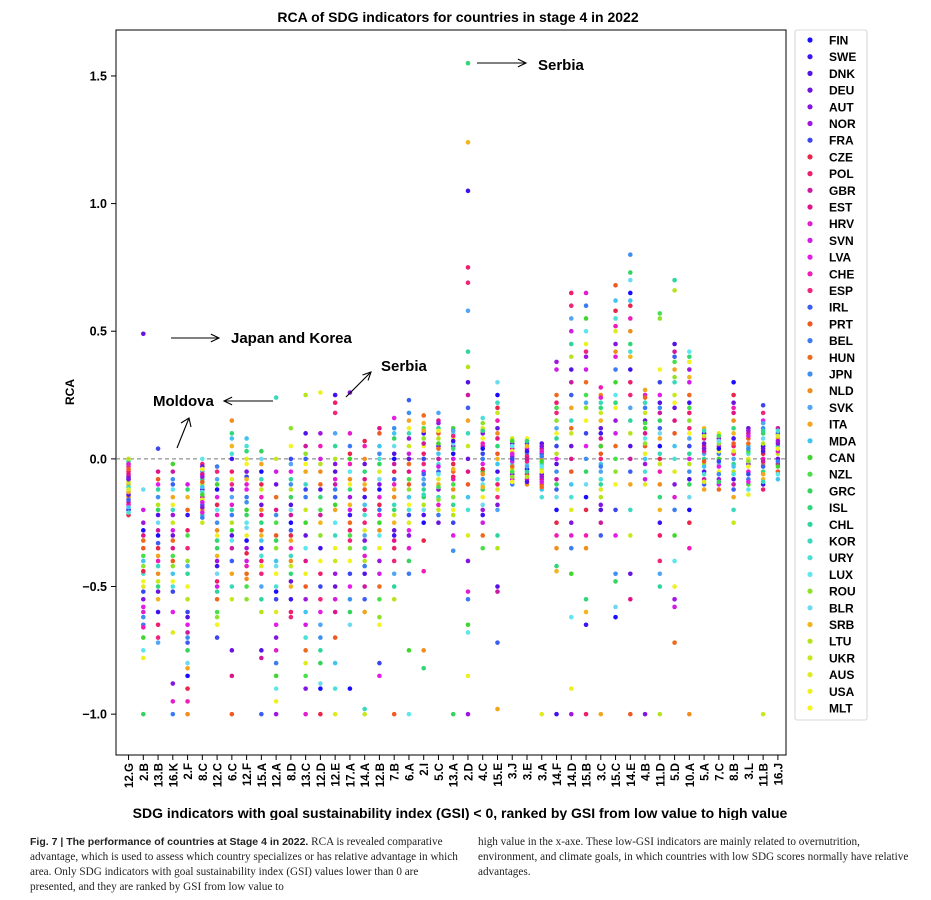  I want to click on x-tick-label: 14.D, so click(573, 775).